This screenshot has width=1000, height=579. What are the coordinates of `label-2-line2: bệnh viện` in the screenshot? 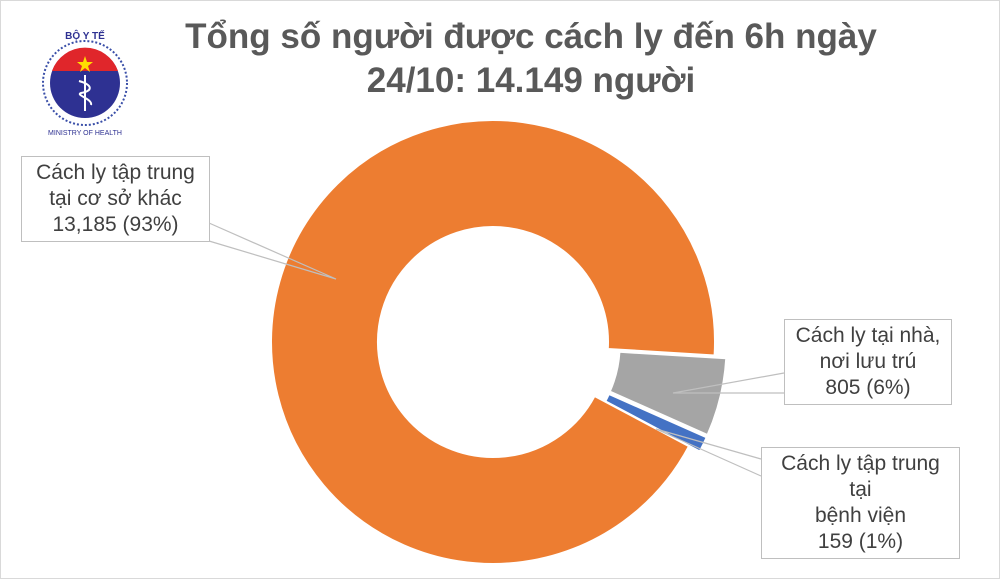 It's located at (860, 515).